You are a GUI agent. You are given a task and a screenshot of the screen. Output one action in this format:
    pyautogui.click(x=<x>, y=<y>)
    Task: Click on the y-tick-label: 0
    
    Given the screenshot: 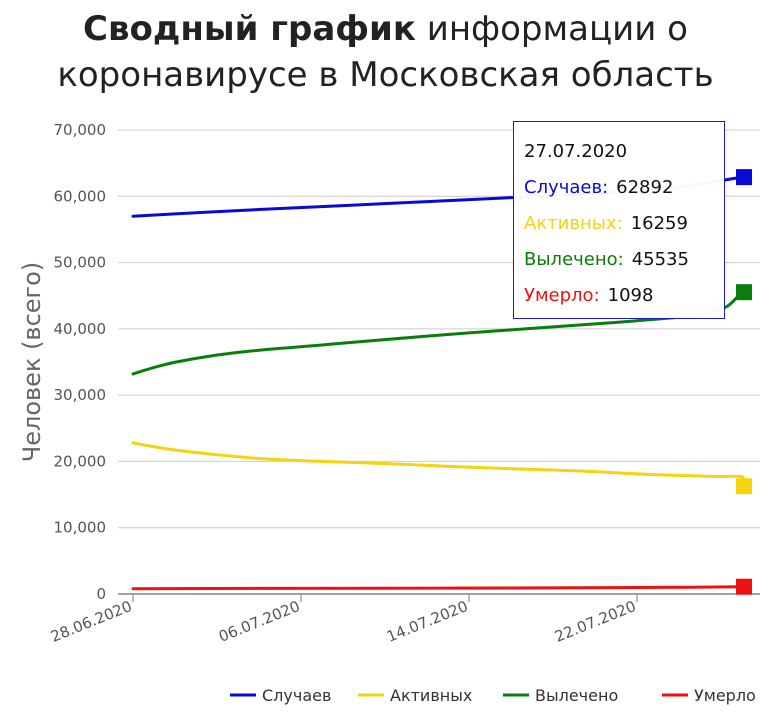 What is the action you would take?
    pyautogui.click(x=101, y=594)
    